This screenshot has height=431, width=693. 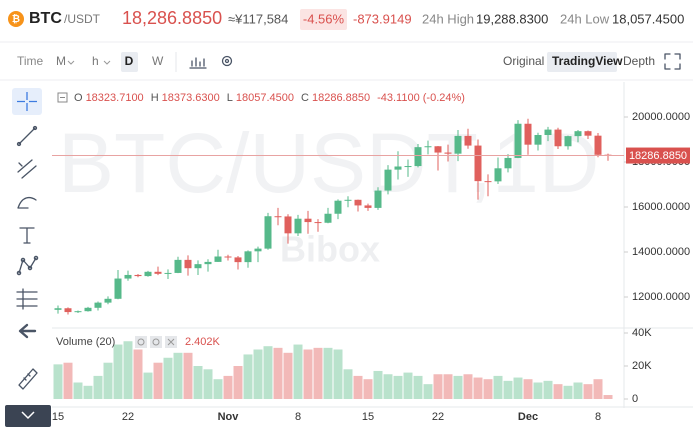 What do you see at coordinates (191, 98) in the screenshot?
I see `ohlc-value: 18373.6300` at bounding box center [191, 98].